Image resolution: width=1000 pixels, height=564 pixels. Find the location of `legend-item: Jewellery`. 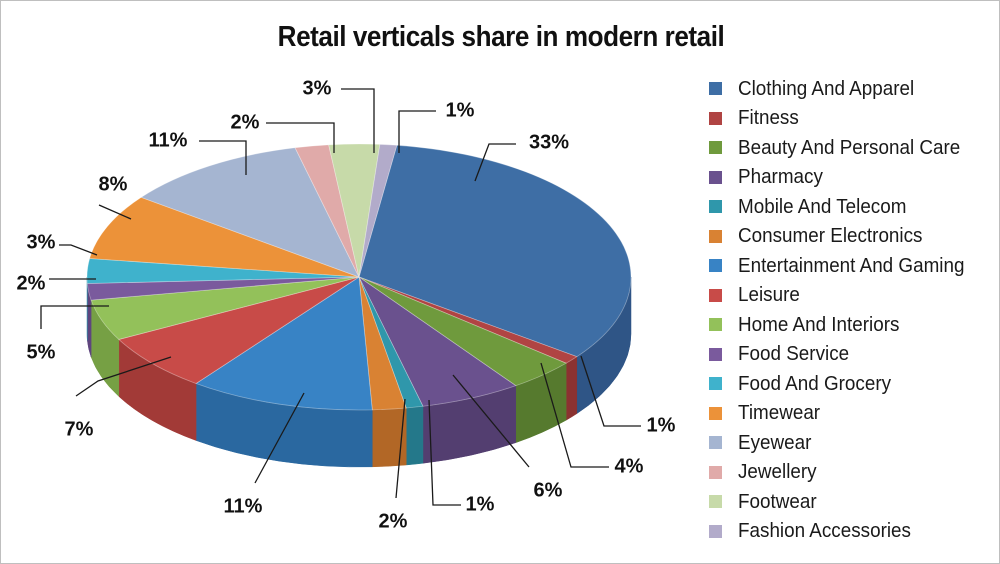

legend-item: Jewellery is located at coordinates (854, 473).